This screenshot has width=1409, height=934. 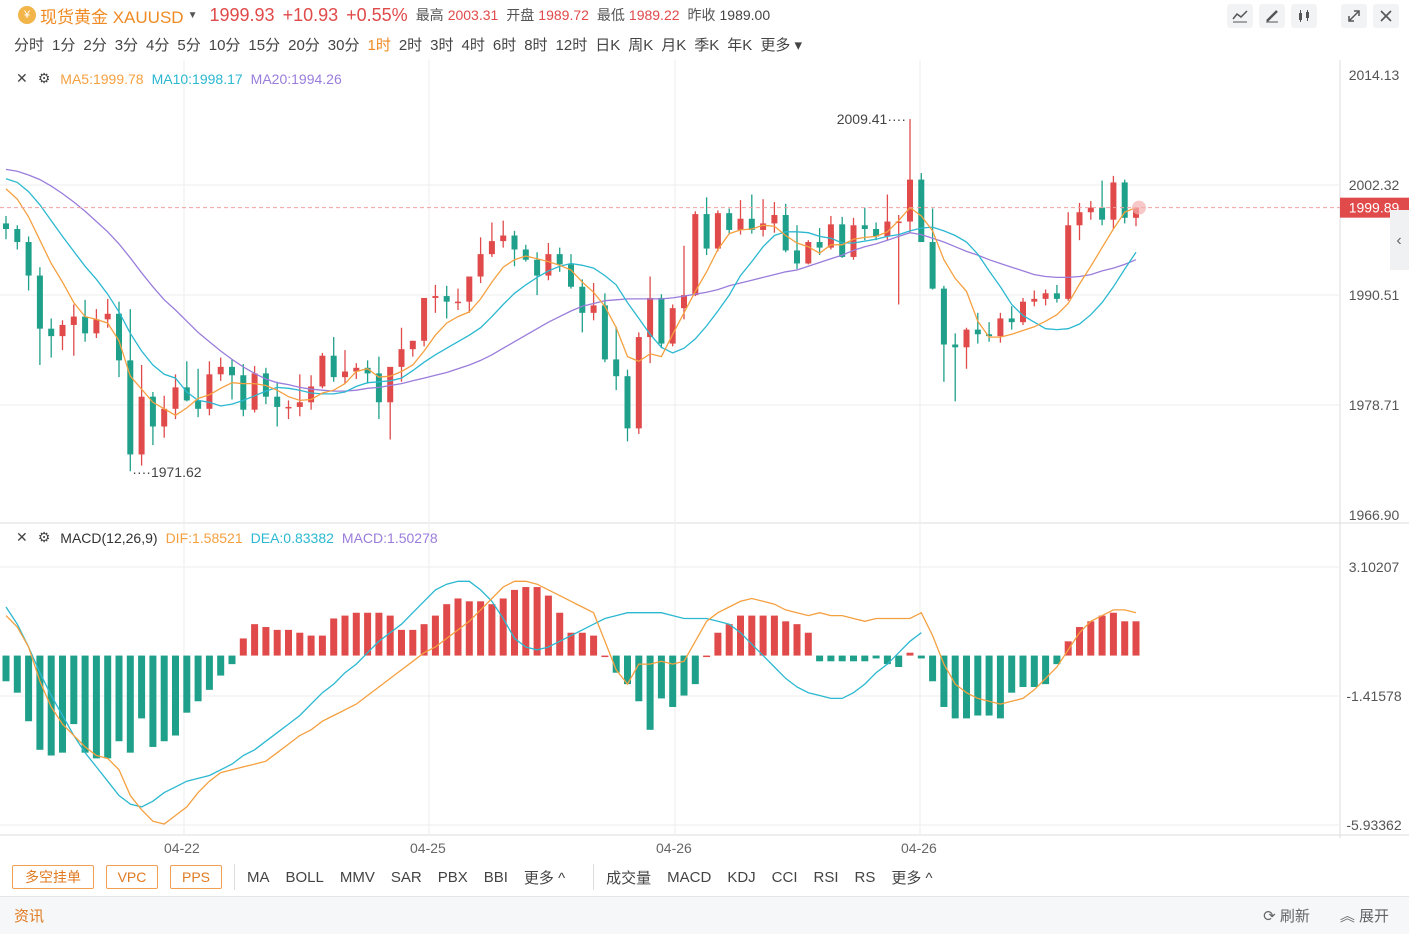 I want to click on ind-bbi: BBI, so click(x=495, y=877).